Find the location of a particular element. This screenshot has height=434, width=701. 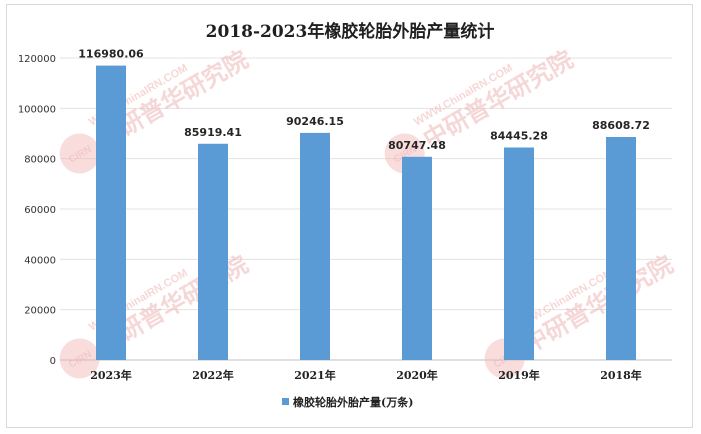

data-label: 88608.72 is located at coordinates (621, 125).